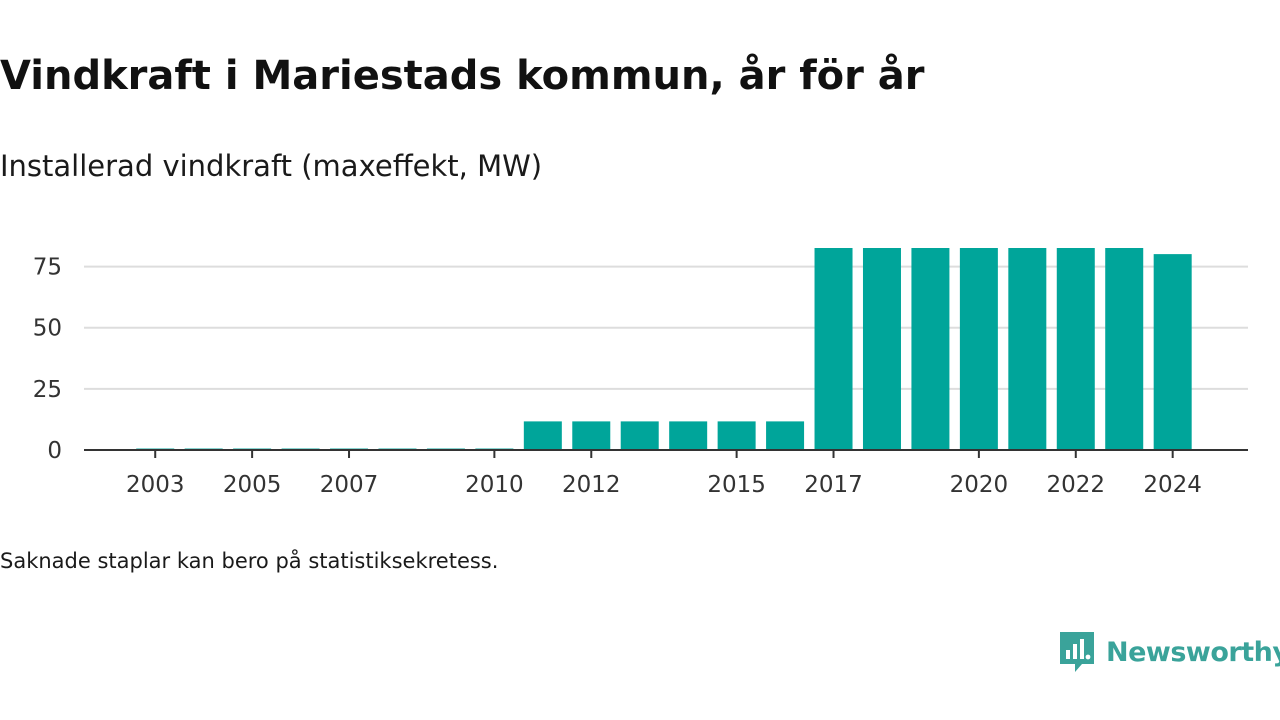  What do you see at coordinates (1172, 485) in the screenshot?
I see `x-tick-label: 2024` at bounding box center [1172, 485].